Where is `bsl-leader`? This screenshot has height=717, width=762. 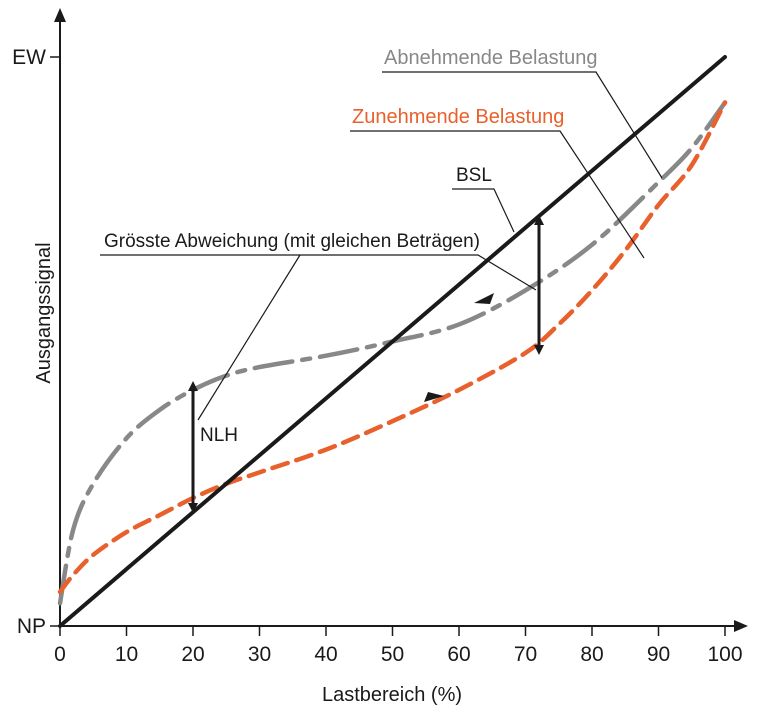
bsl-leader is located at coordinates (483, 210).